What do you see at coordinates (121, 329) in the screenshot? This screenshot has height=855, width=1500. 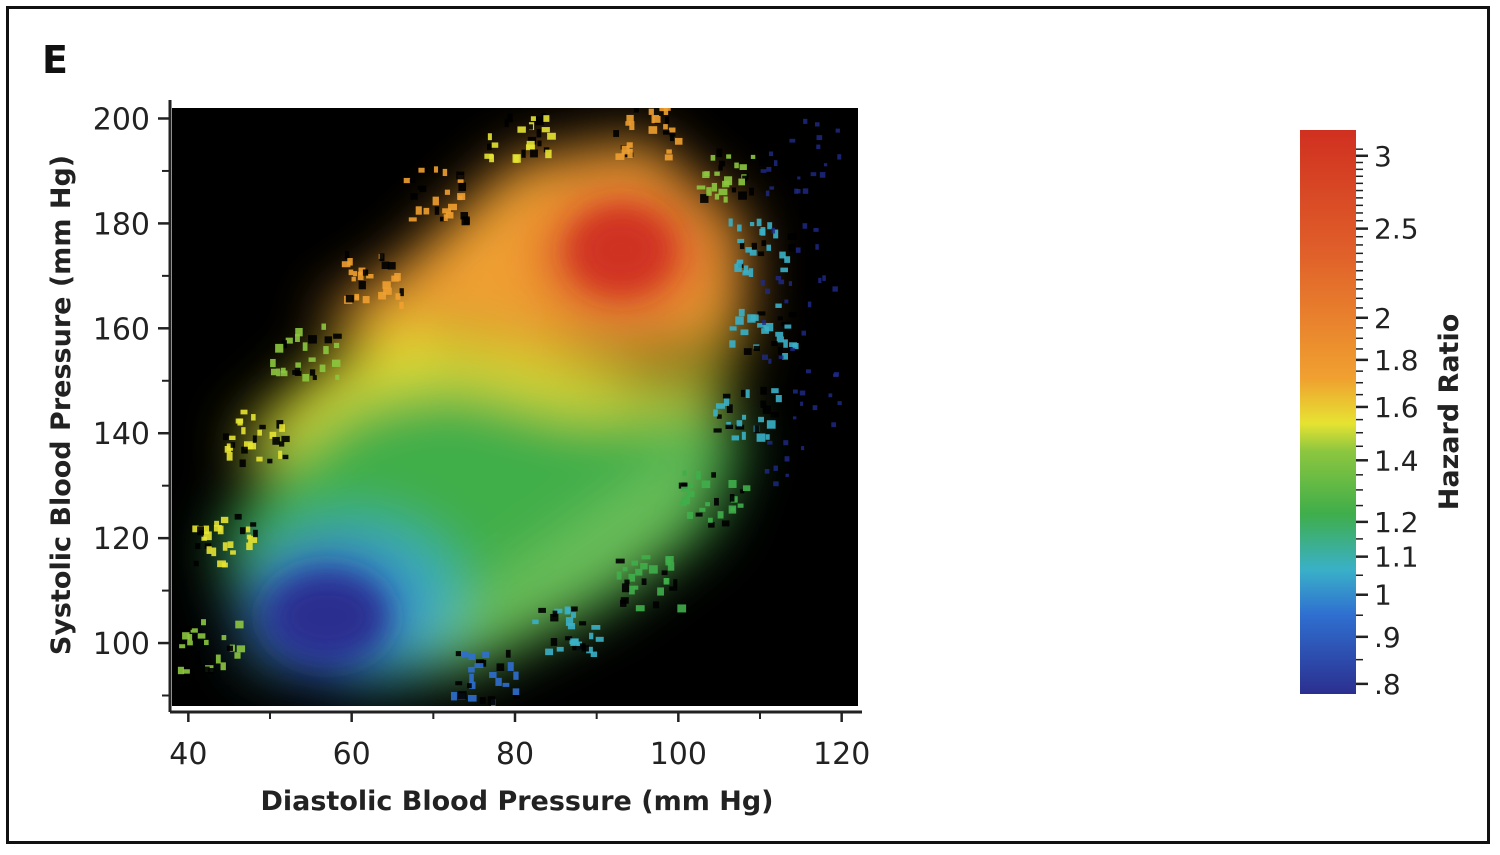 I see `y-tick-label: 160` at bounding box center [121, 329].